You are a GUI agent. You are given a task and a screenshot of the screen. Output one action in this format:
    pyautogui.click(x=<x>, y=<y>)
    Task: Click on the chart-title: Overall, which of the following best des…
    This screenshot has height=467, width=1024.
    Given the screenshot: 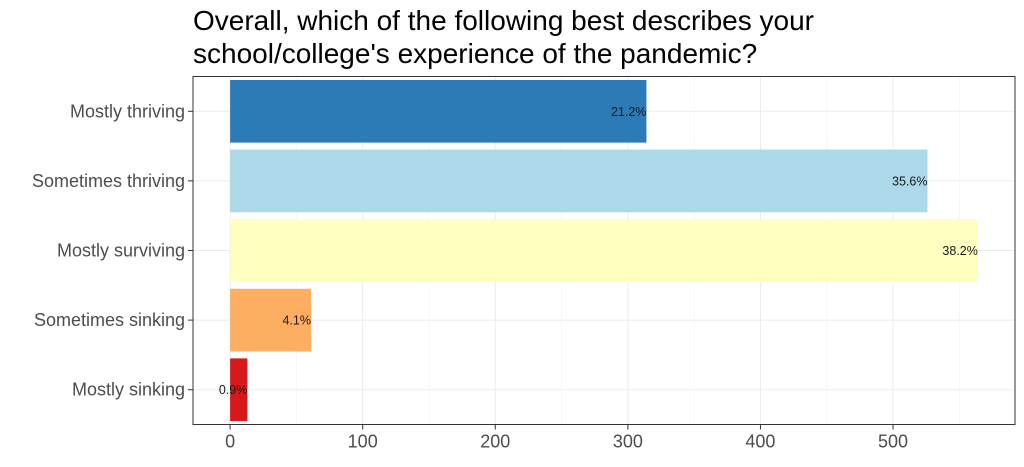 What is the action you would take?
    pyautogui.click(x=503, y=37)
    